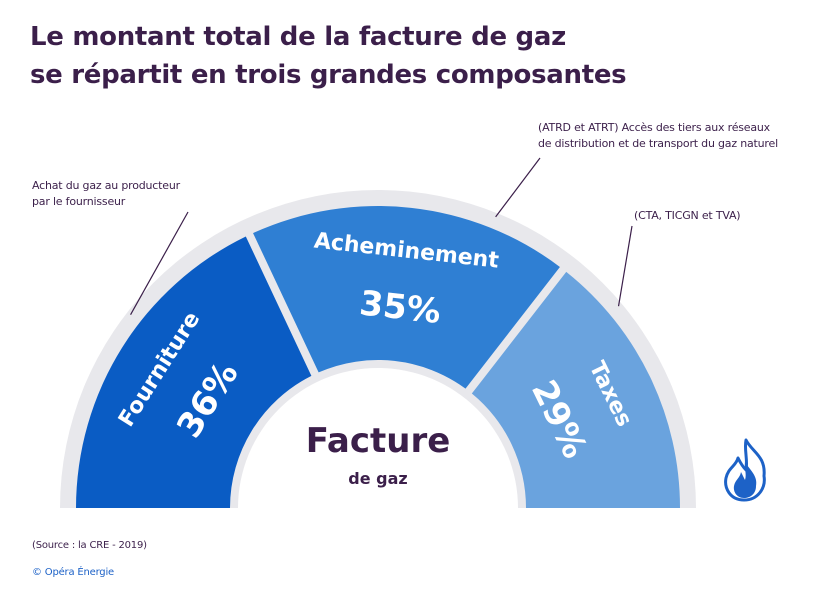 The image size is (820, 602). I want to click on note-fourniture-line-1: Achat du gaz au producteur, so click(106, 185).